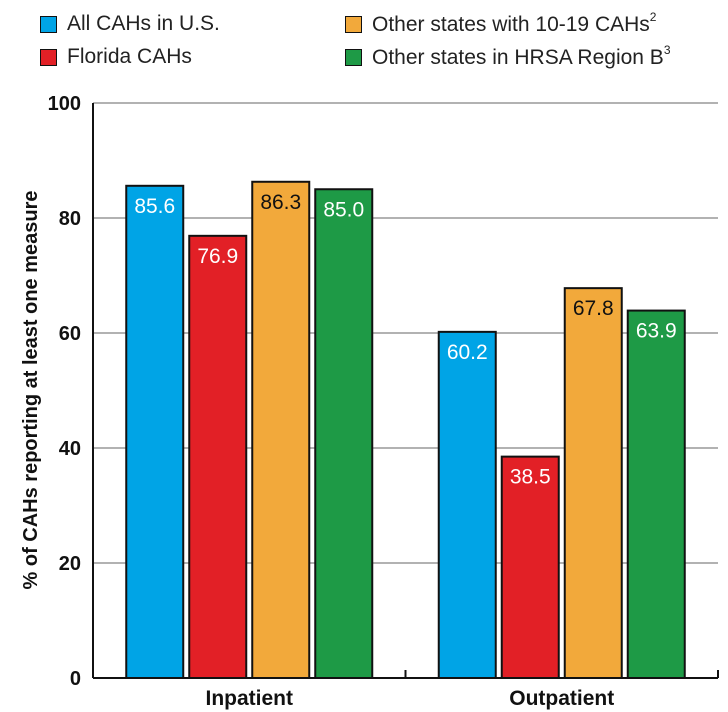 The height and width of the screenshot is (712, 728). I want to click on legend-item-florida-cahs: Florida CAHs, so click(116, 57).